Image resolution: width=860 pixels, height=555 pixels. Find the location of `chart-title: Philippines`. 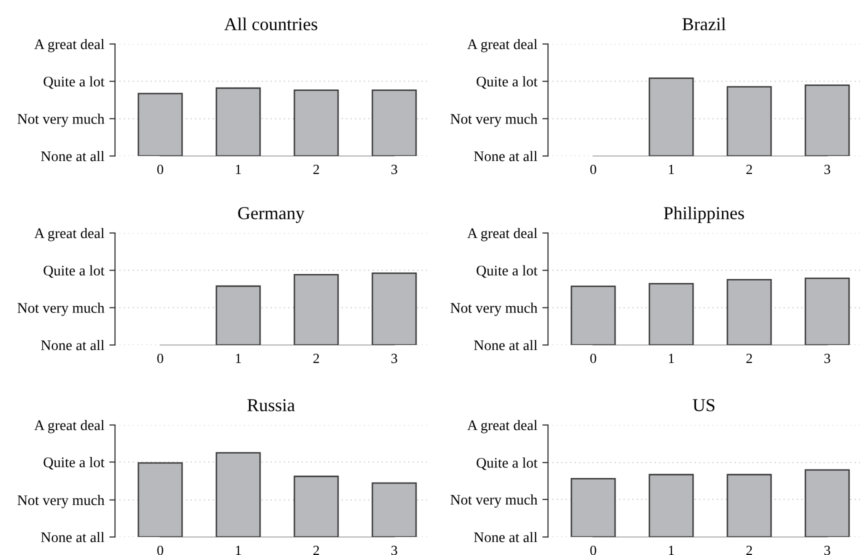

chart-title: Philippines is located at coordinates (704, 214).